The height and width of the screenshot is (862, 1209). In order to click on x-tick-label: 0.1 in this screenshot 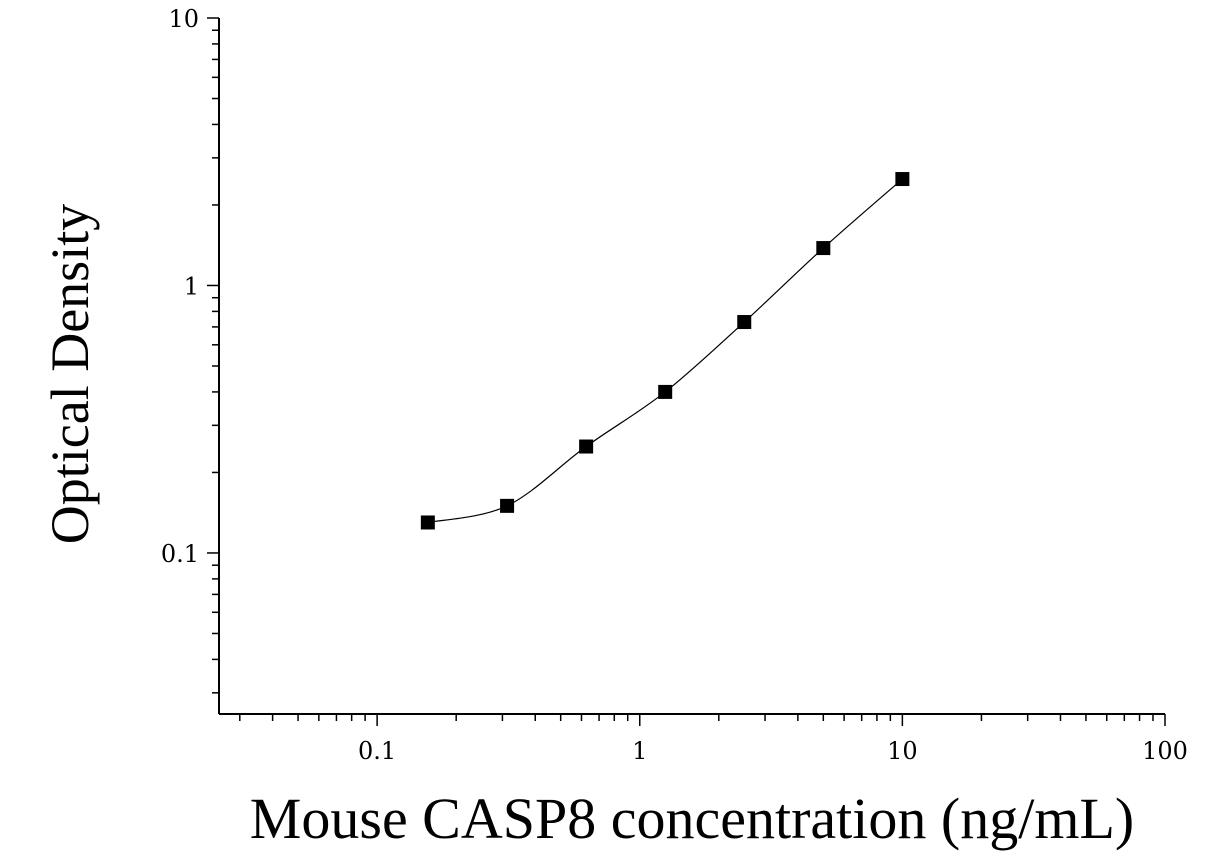, I will do `click(377, 751)`.